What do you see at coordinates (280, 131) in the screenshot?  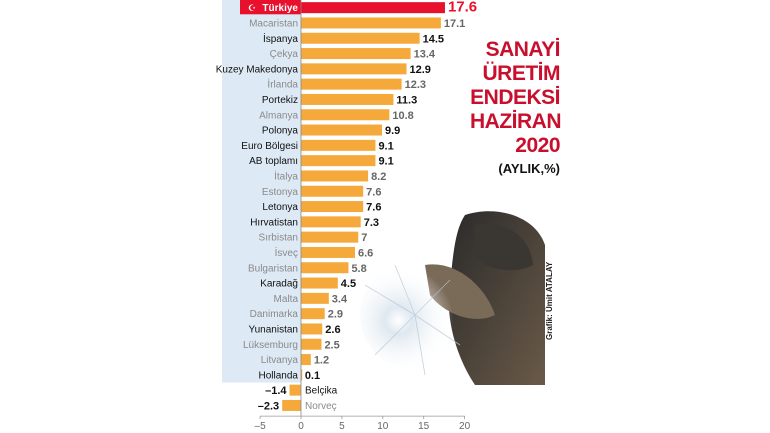 I see `category-label: Polonya` at bounding box center [280, 131].